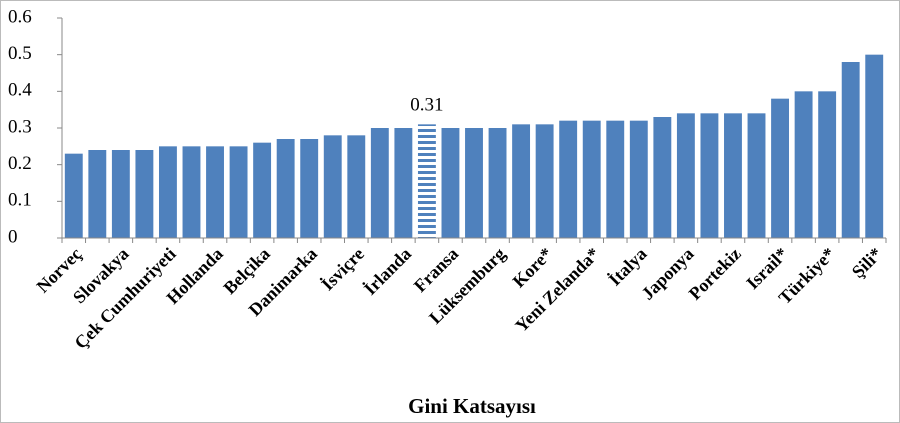 This screenshot has height=423, width=900. I want to click on y-tick-label: 0.4, so click(20, 90).